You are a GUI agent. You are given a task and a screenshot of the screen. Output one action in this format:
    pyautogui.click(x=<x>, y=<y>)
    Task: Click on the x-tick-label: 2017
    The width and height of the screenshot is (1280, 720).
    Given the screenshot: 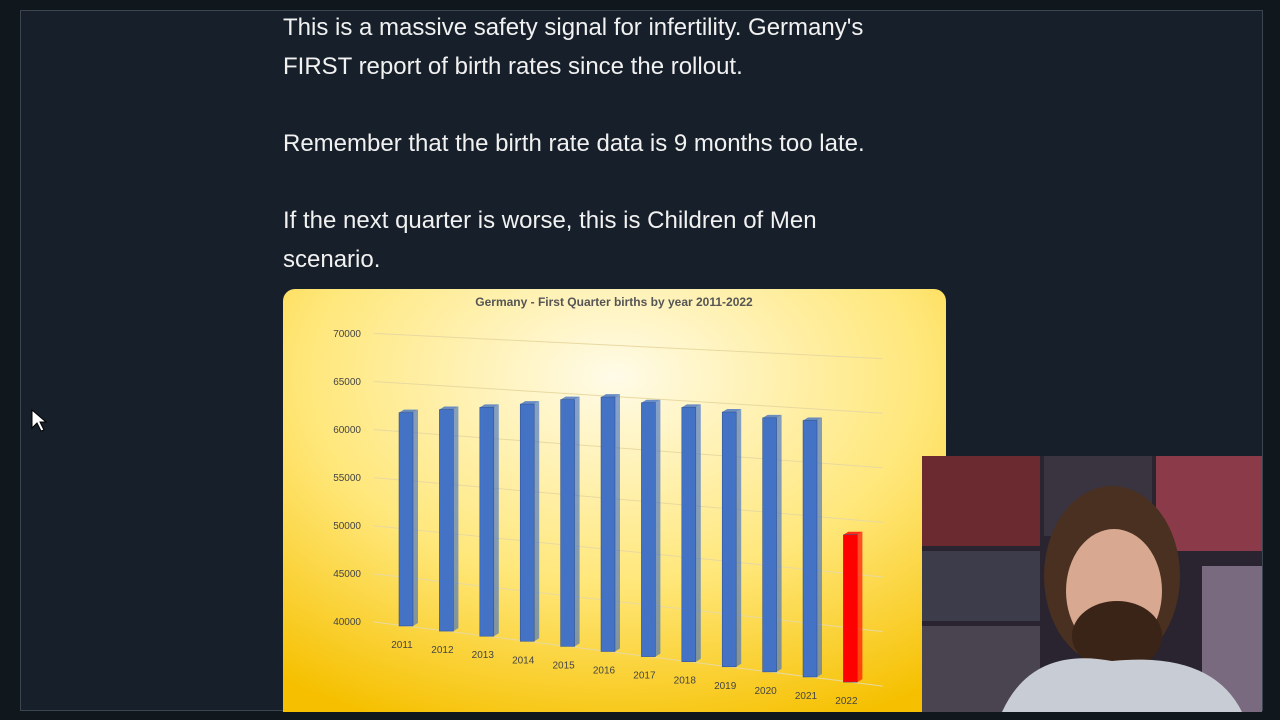 What is the action you would take?
    pyautogui.click(x=644, y=676)
    